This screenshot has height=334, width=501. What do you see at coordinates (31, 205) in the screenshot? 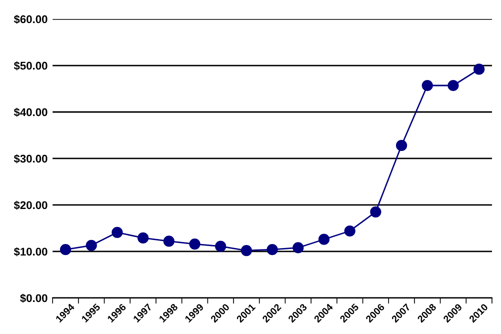
I see `y-tick-label: $20.00` at bounding box center [31, 205].